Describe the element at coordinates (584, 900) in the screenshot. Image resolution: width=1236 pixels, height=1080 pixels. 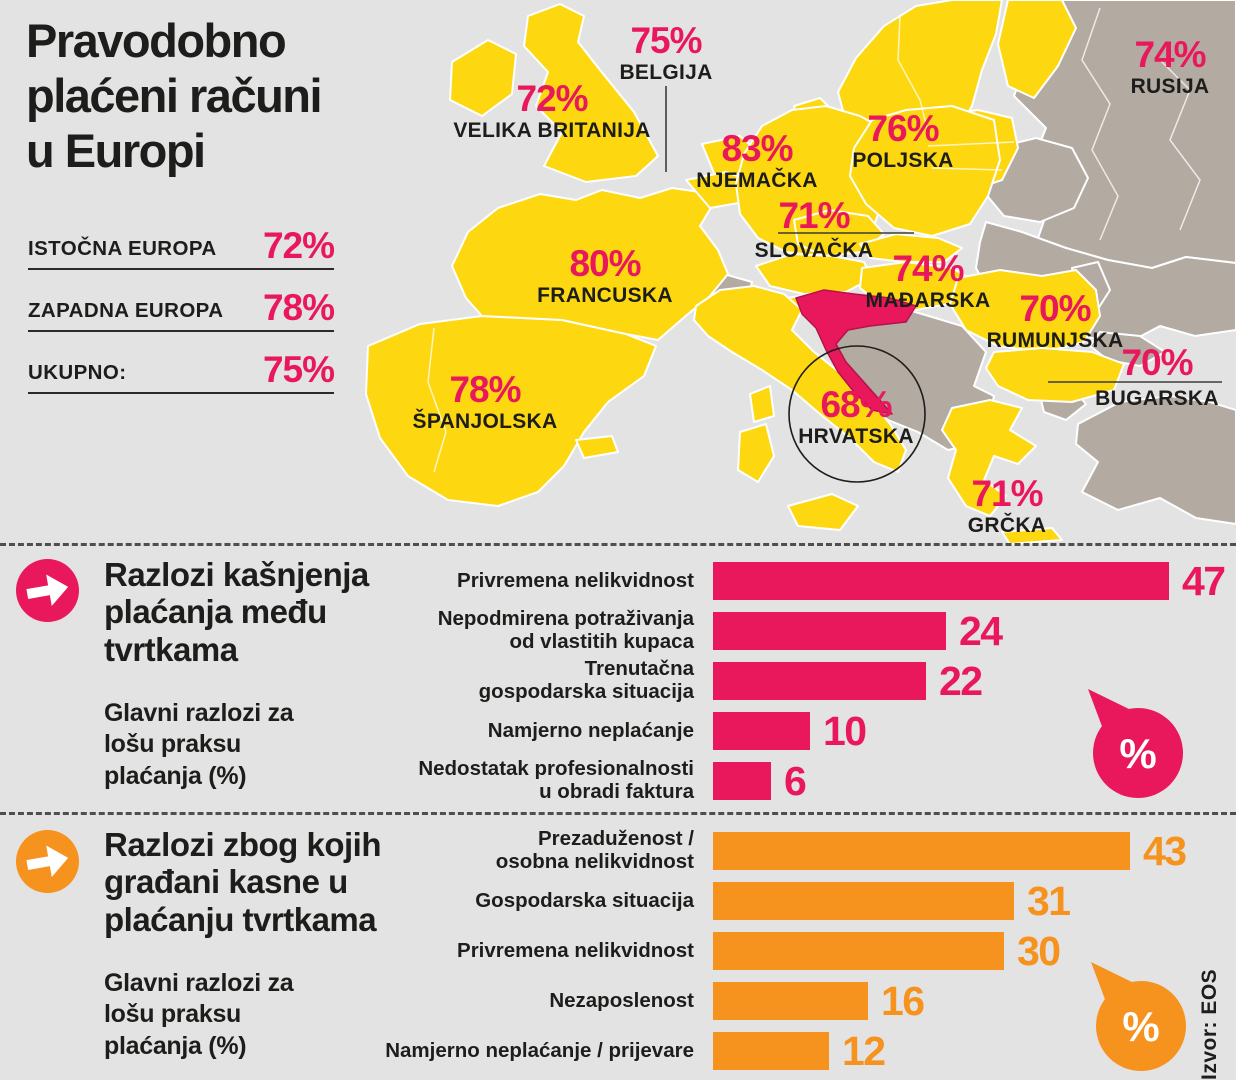
I see `bar-category-label: Gospodarska situacija` at that location.